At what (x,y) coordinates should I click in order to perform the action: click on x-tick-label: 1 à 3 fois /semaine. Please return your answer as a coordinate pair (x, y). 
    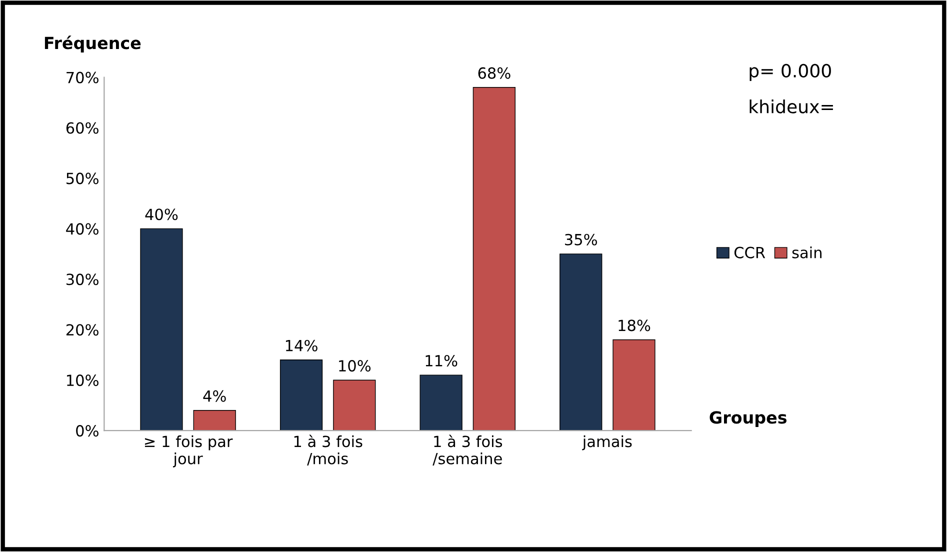
    Looking at the image, I should click on (467, 450).